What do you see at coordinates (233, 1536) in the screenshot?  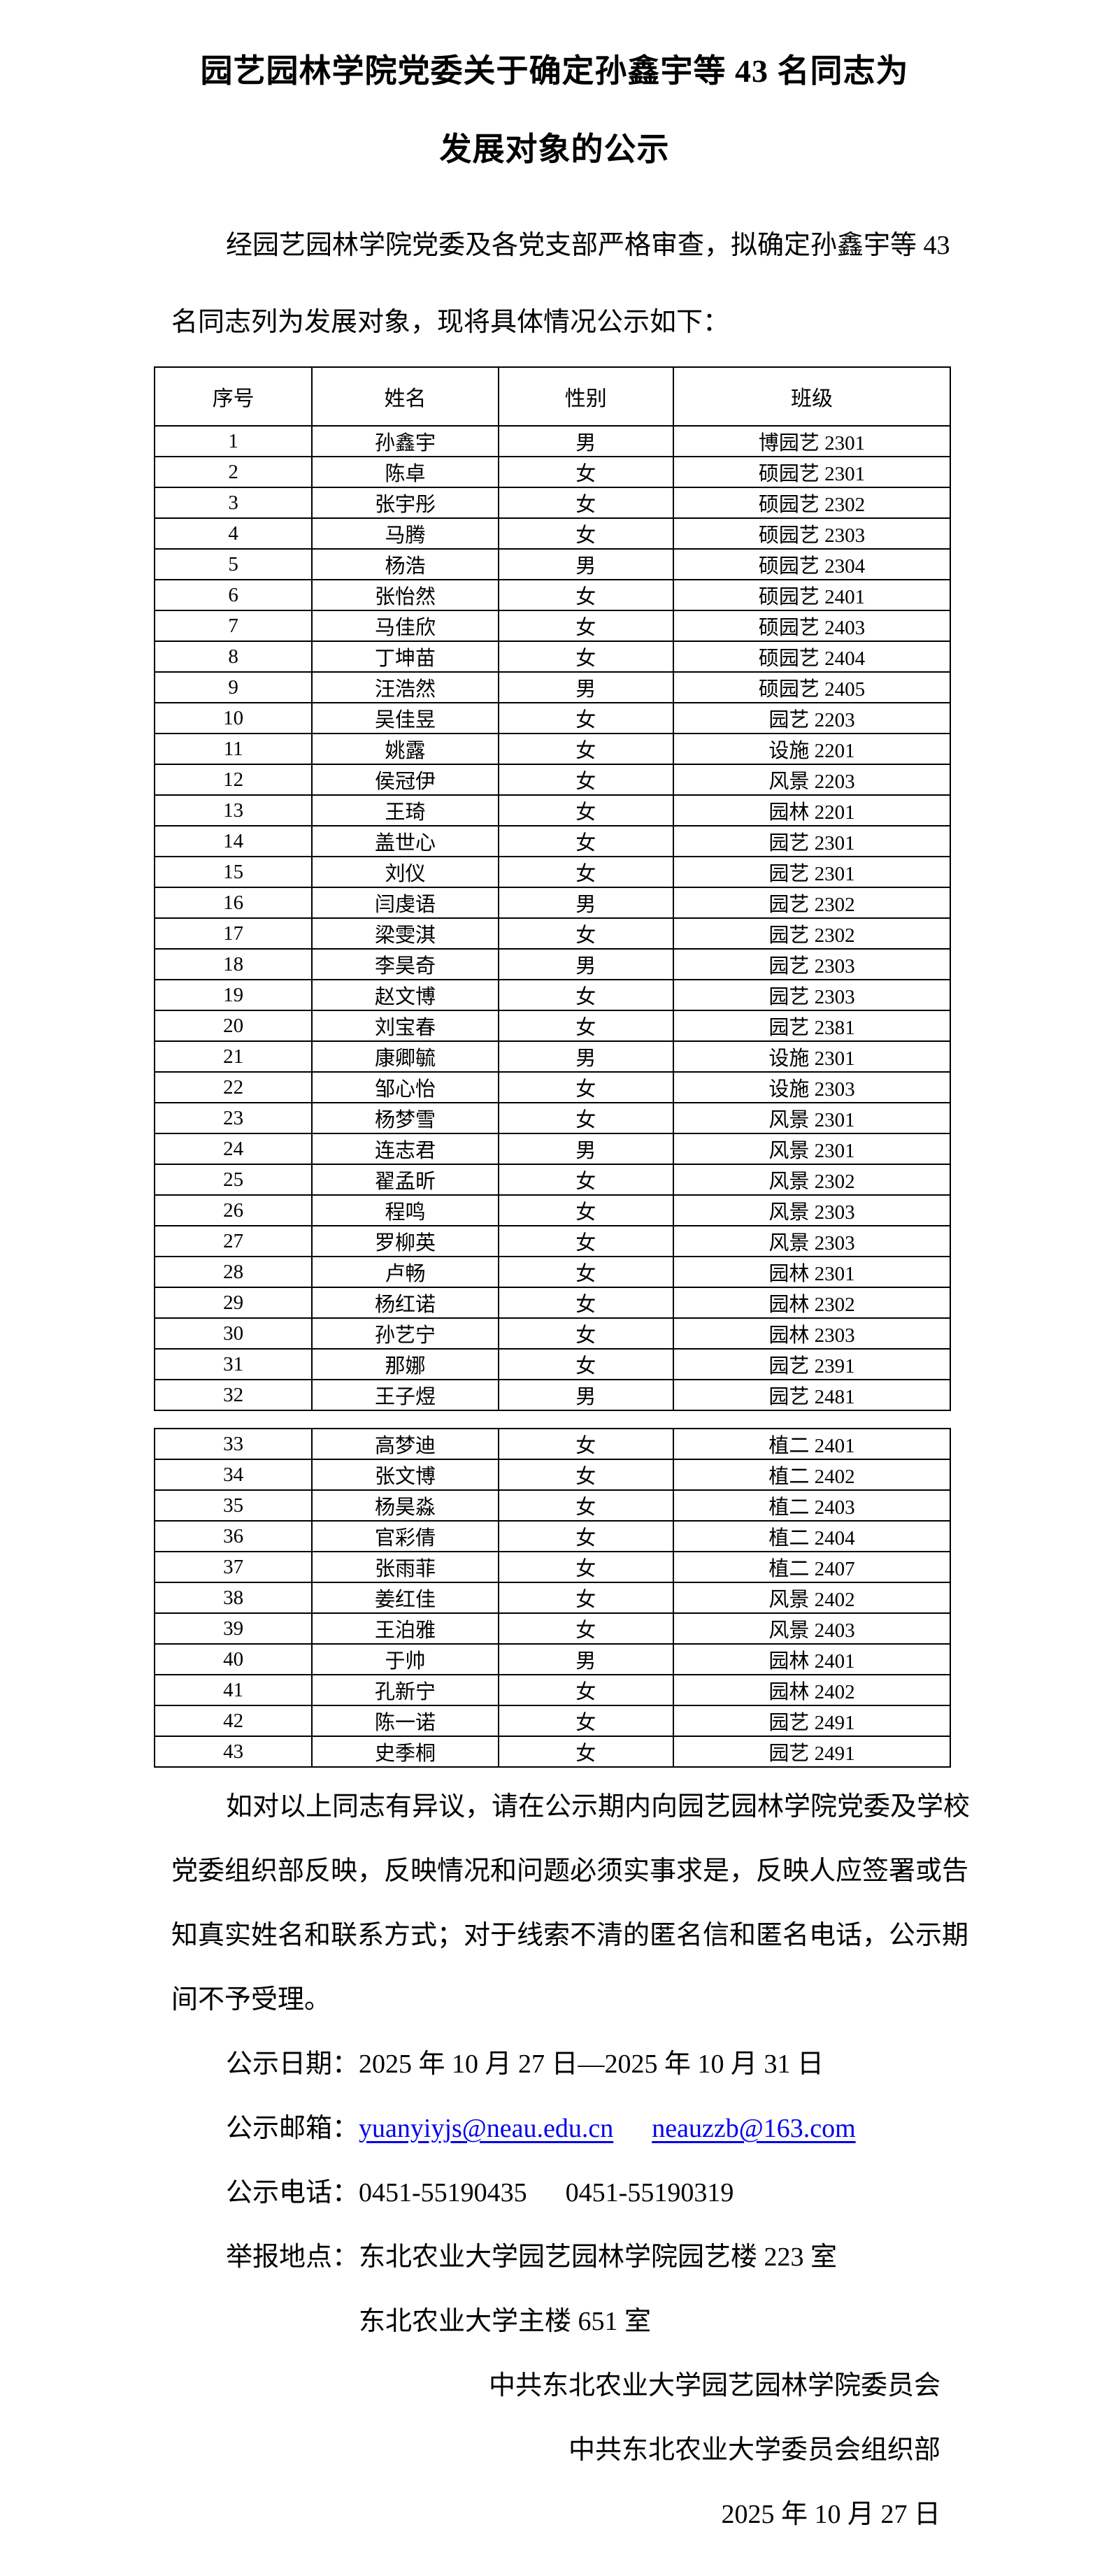 I see `cell-number: 36` at bounding box center [233, 1536].